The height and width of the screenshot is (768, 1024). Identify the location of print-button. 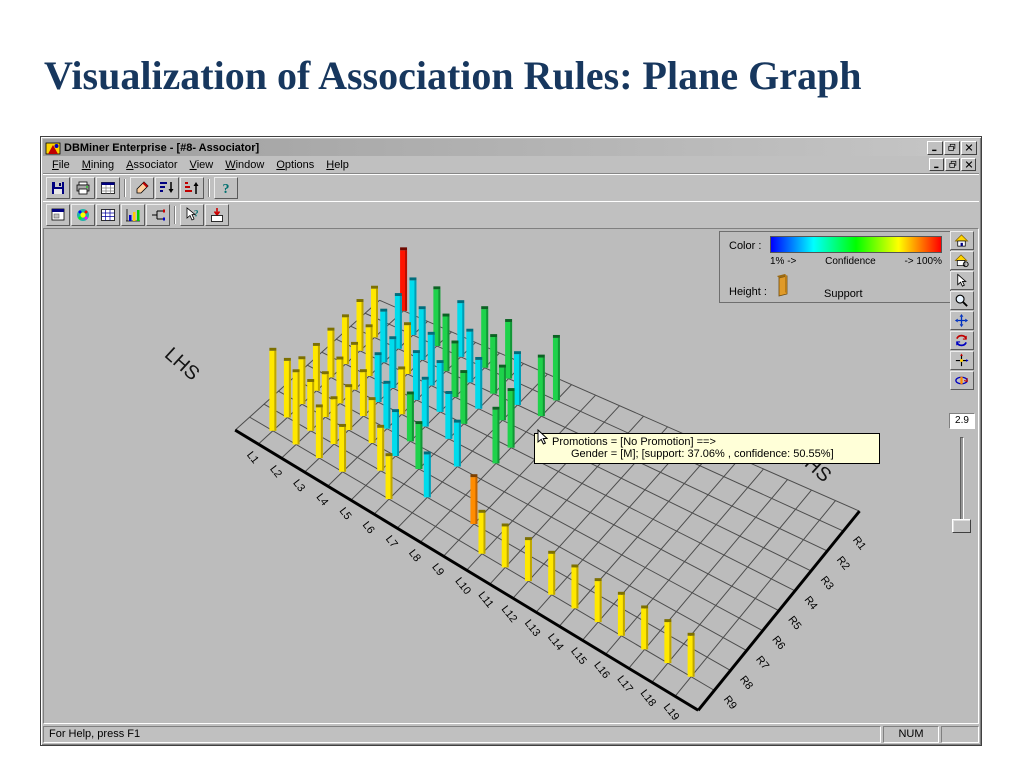
(83, 188).